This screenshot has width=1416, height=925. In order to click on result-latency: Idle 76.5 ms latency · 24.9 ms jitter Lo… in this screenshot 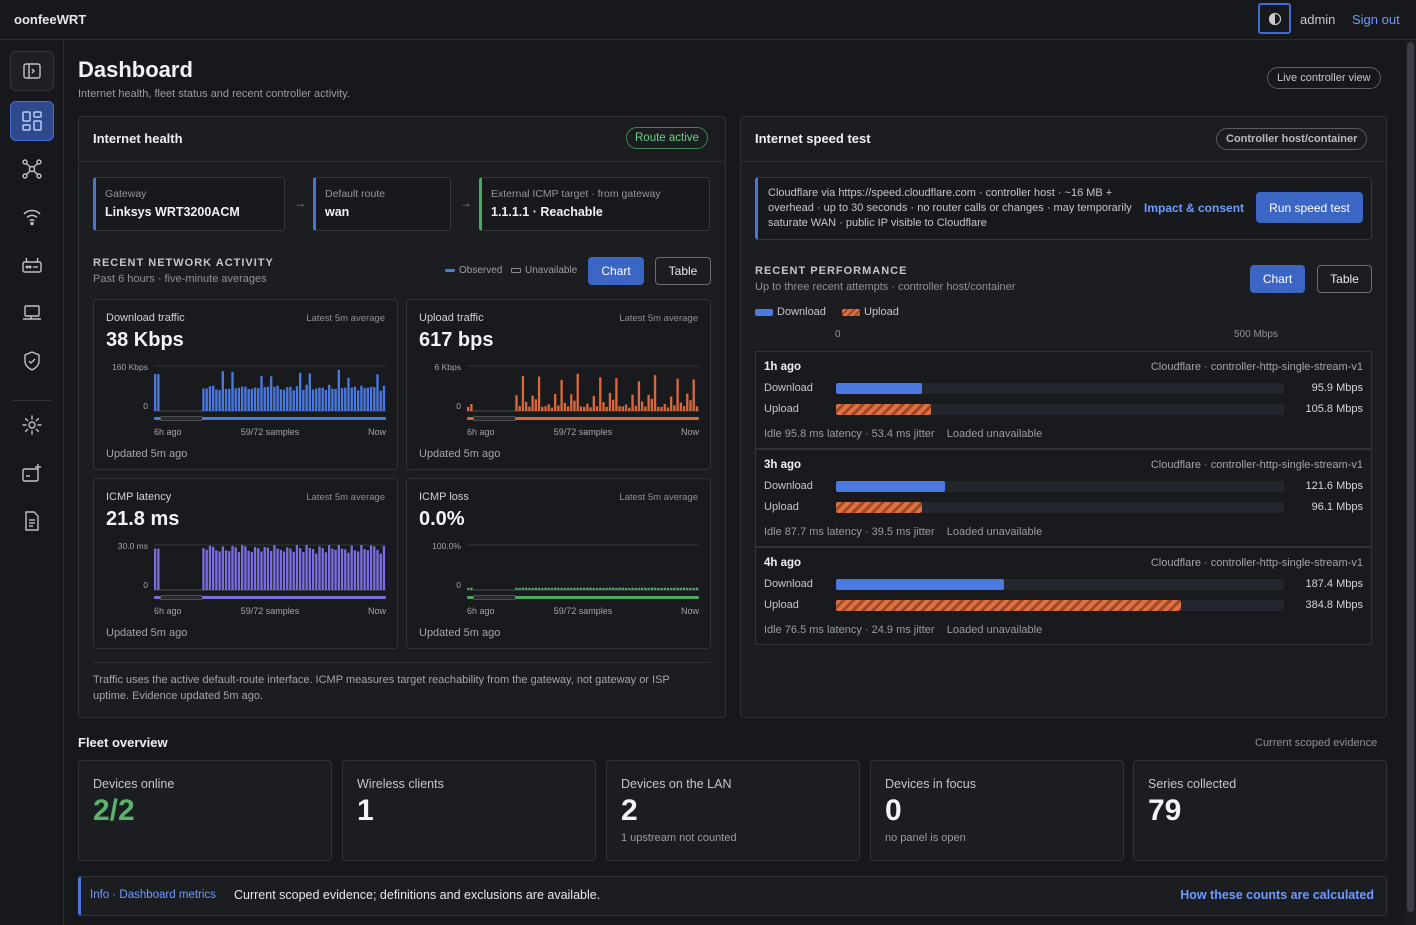, I will do `click(903, 630)`.